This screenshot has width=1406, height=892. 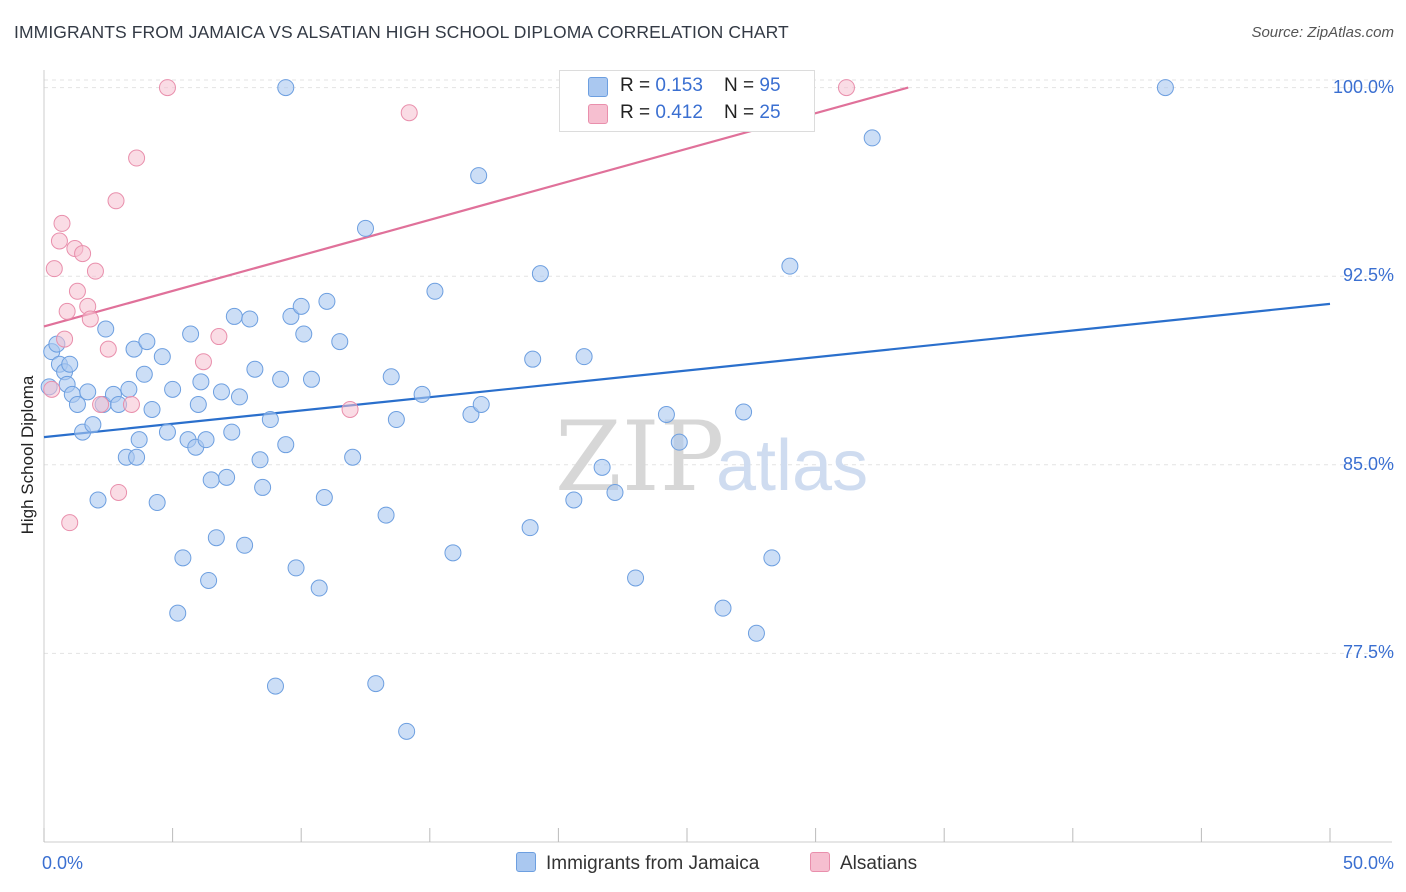 What do you see at coordinates (1368, 275) in the screenshot?
I see `y-tick-label: 92.5%` at bounding box center [1368, 275].